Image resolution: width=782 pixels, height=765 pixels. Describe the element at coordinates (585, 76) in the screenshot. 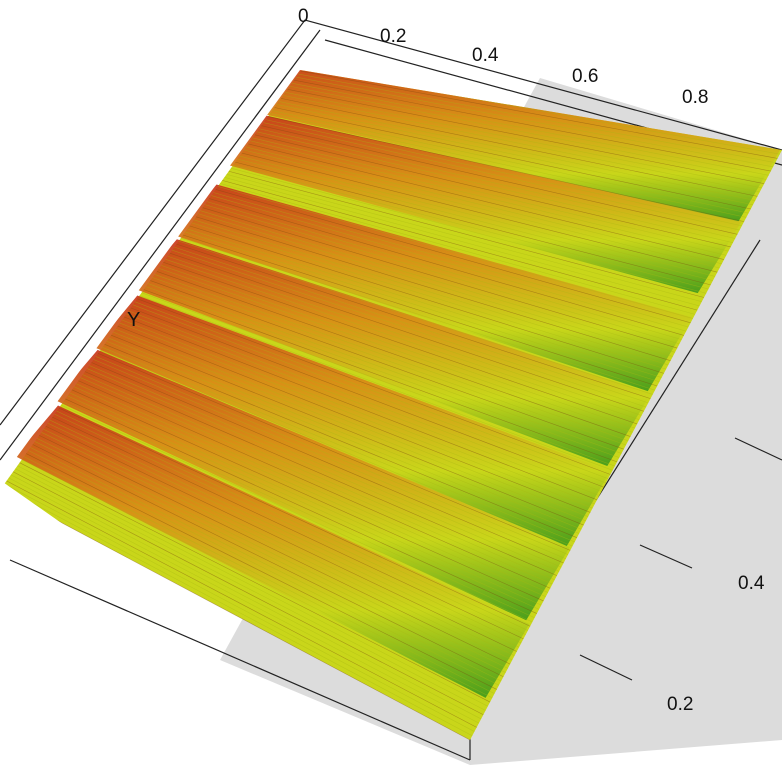

I see `x-tick-label: 0.6` at that location.